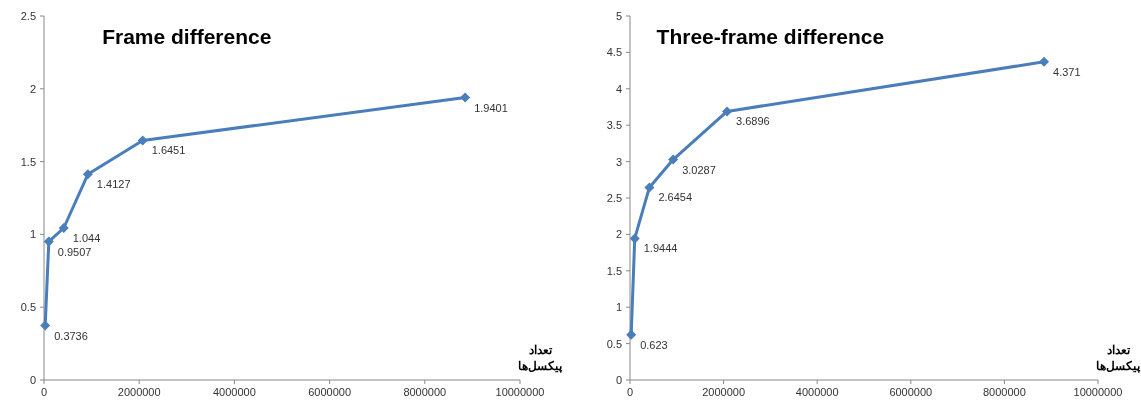 The height and width of the screenshot is (400, 1141). What do you see at coordinates (618, 16) in the screenshot?
I see `y-tick-label: 5` at bounding box center [618, 16].